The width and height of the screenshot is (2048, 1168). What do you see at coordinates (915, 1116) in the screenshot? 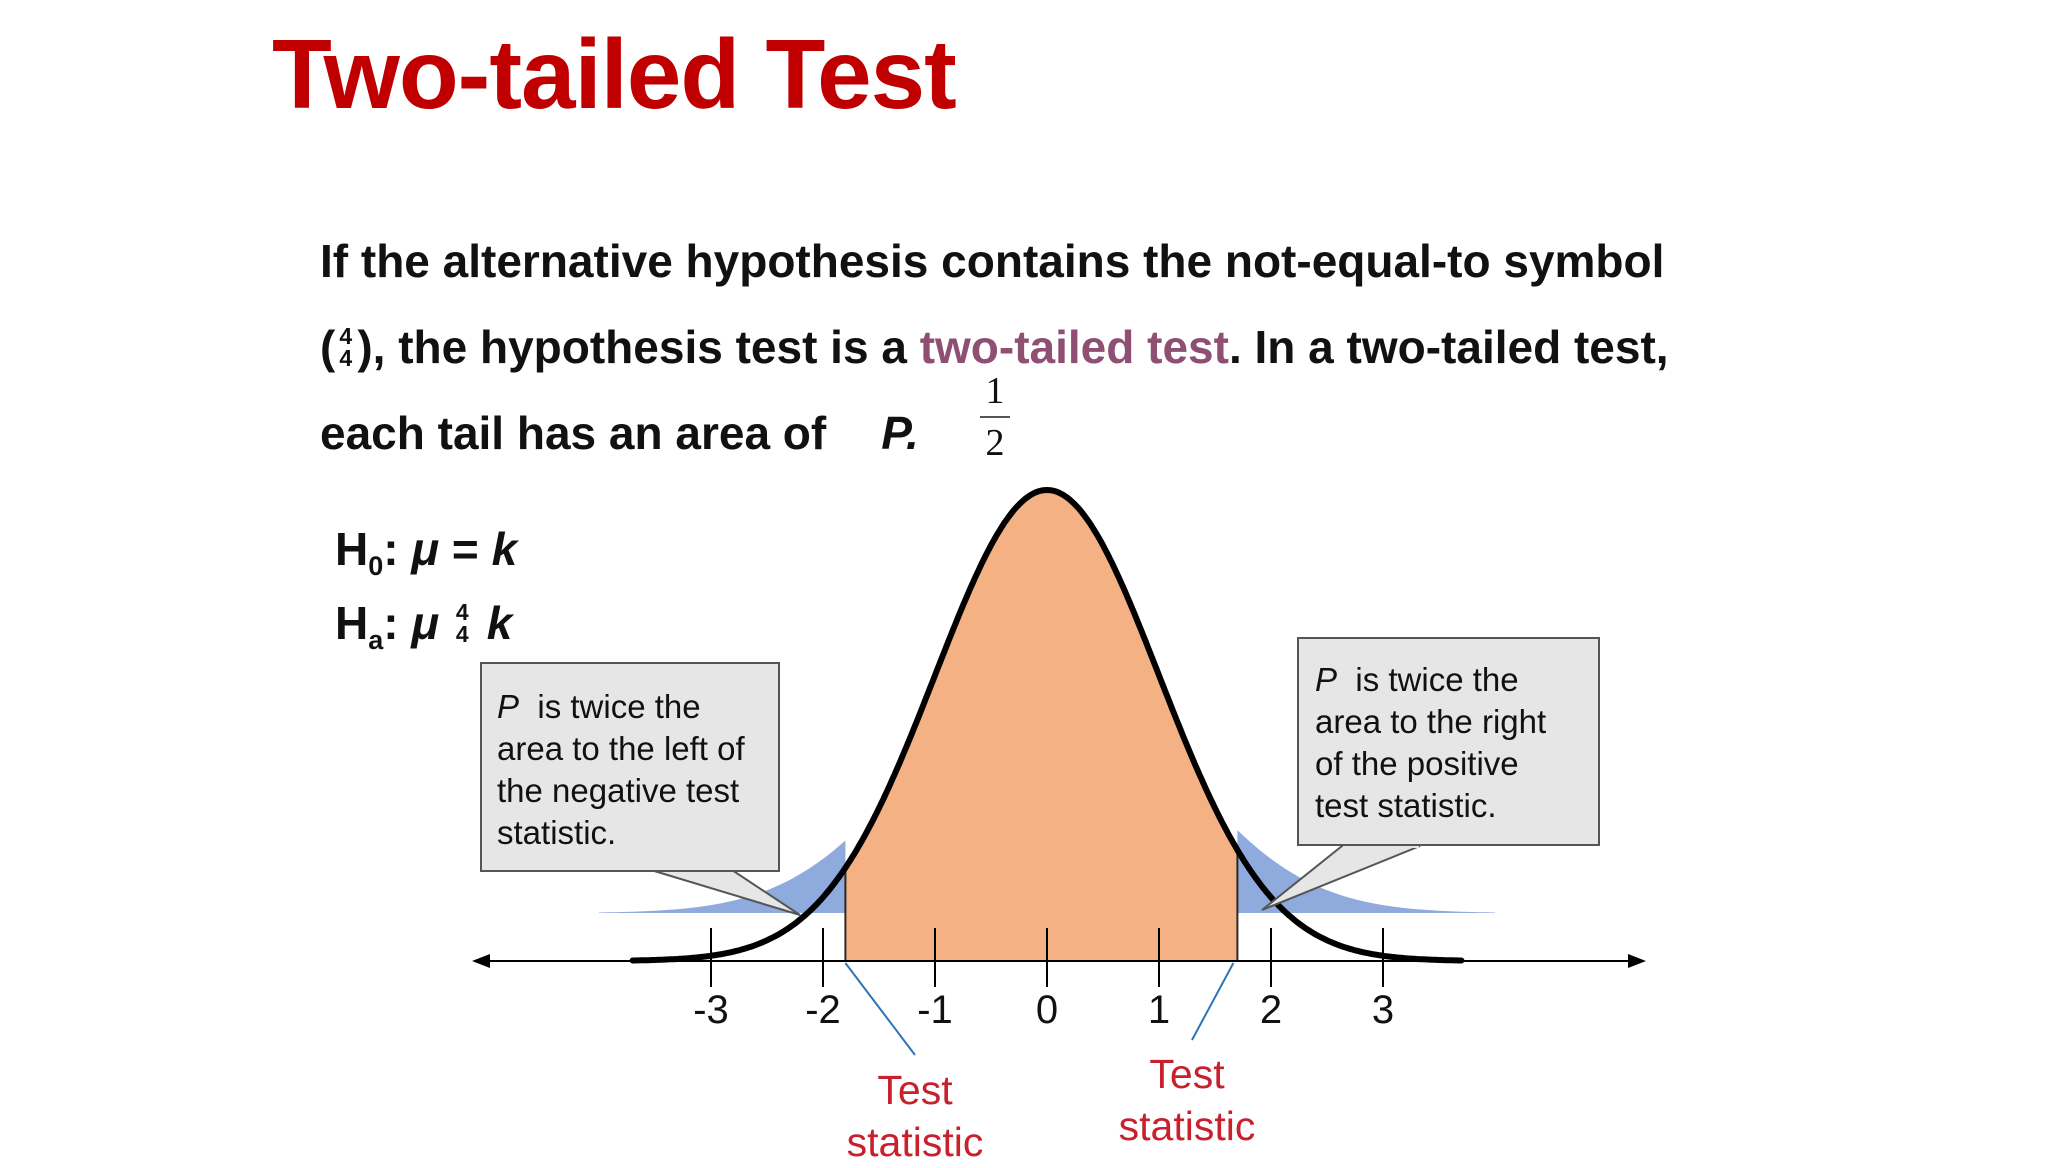
I see `test-statistic-label-left: Test statistic` at bounding box center [915, 1116].